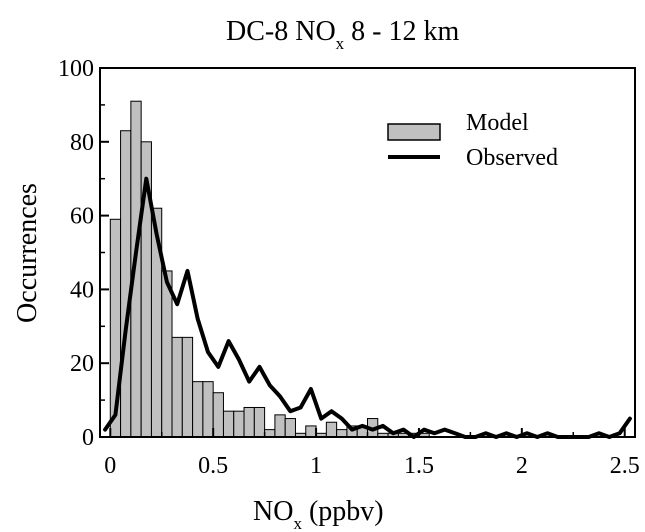 The width and height of the screenshot is (645, 532). I want to click on y-tick-label: 40, so click(82, 290).